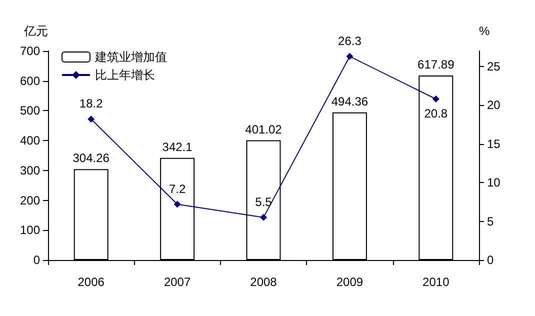 Image resolution: width=535 pixels, height=316 pixels. Describe the element at coordinates (264, 282) in the screenshot. I see `x-tick-label: 2008` at that location.